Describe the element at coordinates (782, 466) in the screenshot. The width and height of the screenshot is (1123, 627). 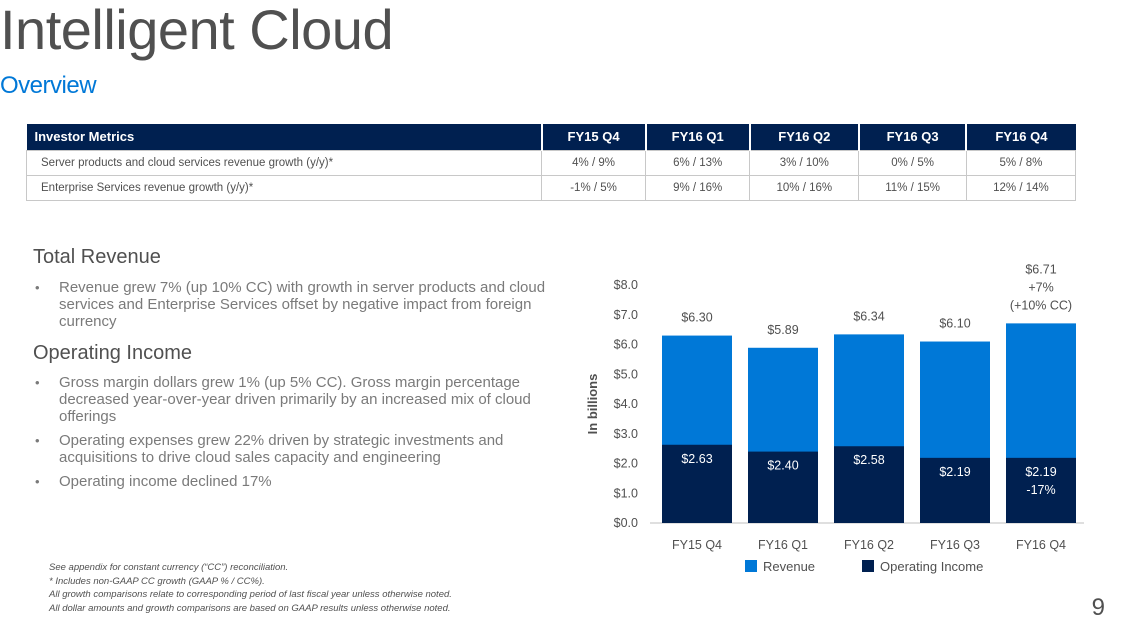
I see `operating-income-data-label: $2.40` at that location.